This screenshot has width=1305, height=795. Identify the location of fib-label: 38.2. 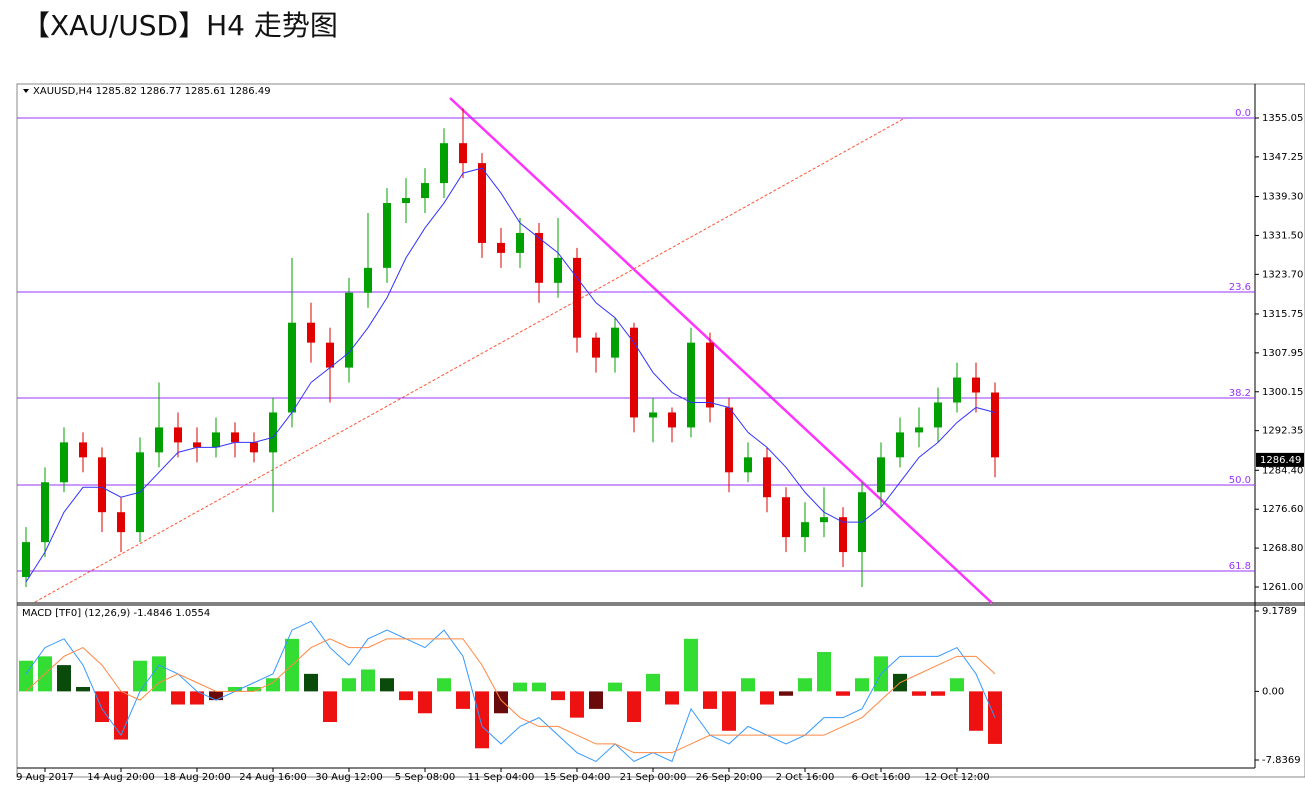
(1240, 393).